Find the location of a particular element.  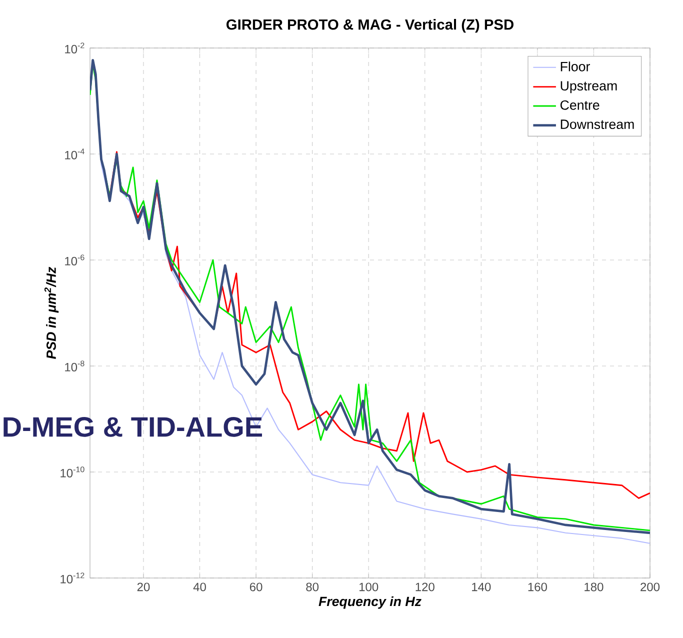

chart-title: GIRDER PROTO & MAG - Vertical (Z) PSD is located at coordinates (370, 25).